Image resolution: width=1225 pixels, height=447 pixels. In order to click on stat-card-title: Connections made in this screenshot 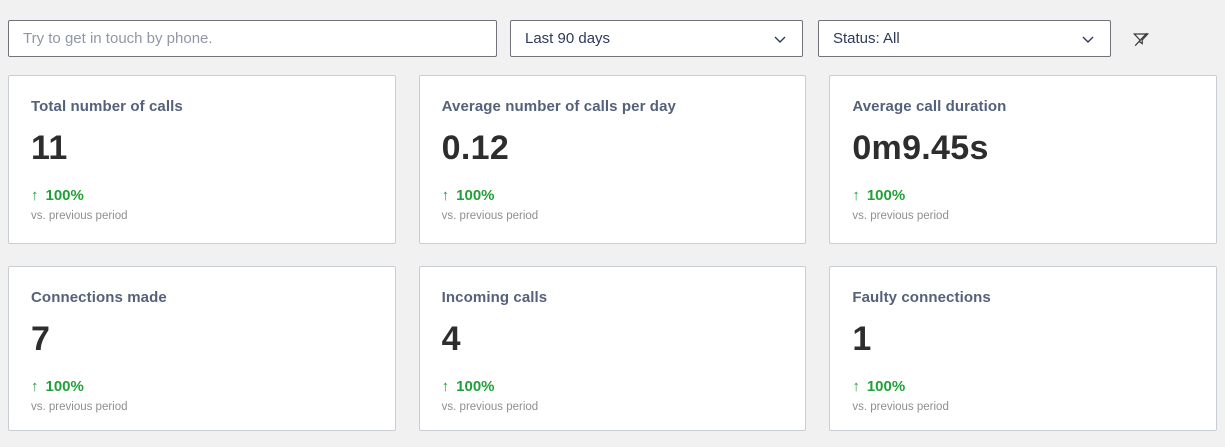, I will do `click(99, 297)`.